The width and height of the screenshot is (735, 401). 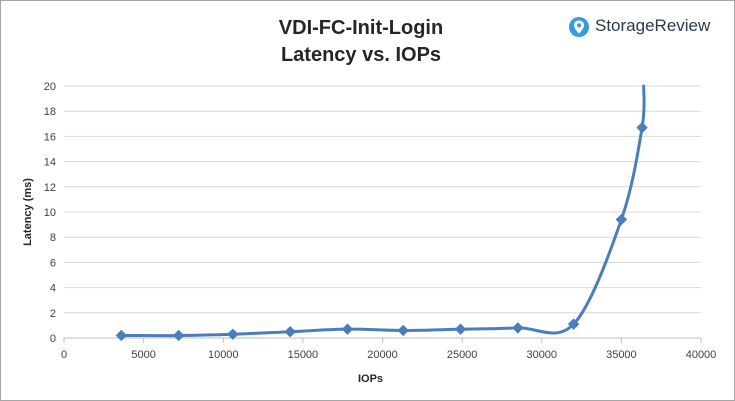 I want to click on x-tick-label: 5000, so click(x=143, y=355).